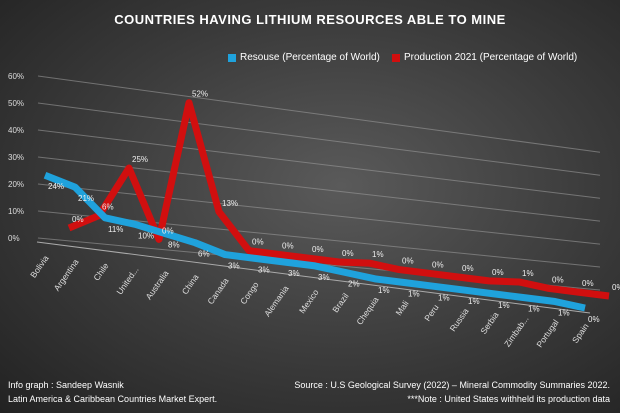  What do you see at coordinates (310, 57) in the screenshot?
I see `legend-label: Resouse (Percentage of World)` at bounding box center [310, 57].